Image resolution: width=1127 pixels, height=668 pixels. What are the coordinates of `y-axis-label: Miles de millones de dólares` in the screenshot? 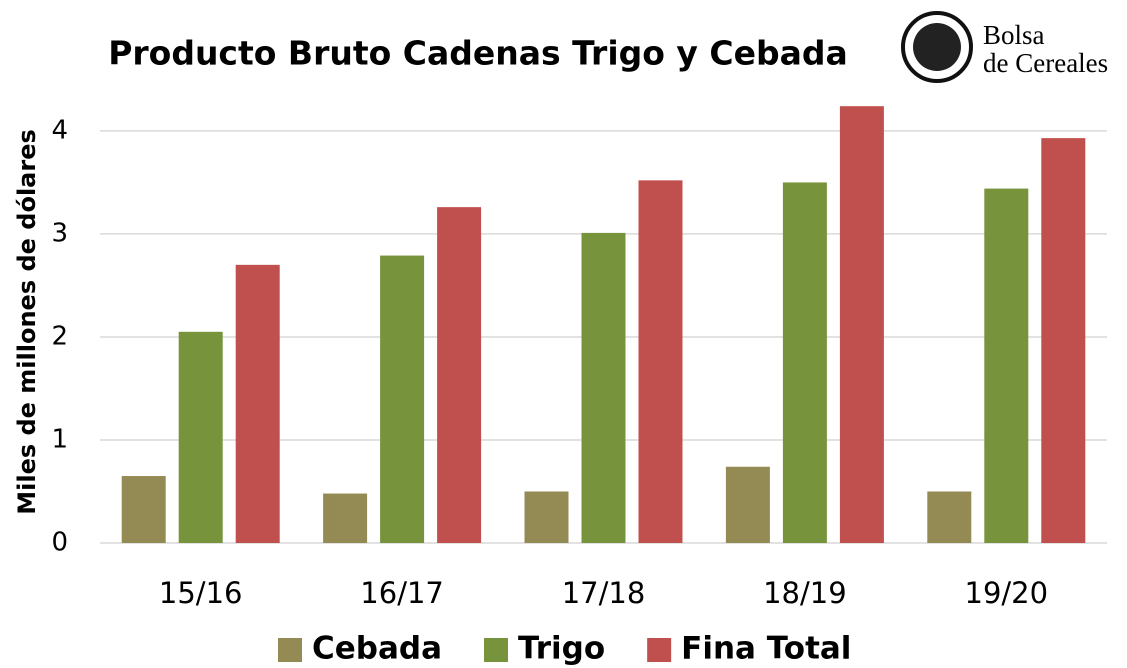 It's located at (27, 322).